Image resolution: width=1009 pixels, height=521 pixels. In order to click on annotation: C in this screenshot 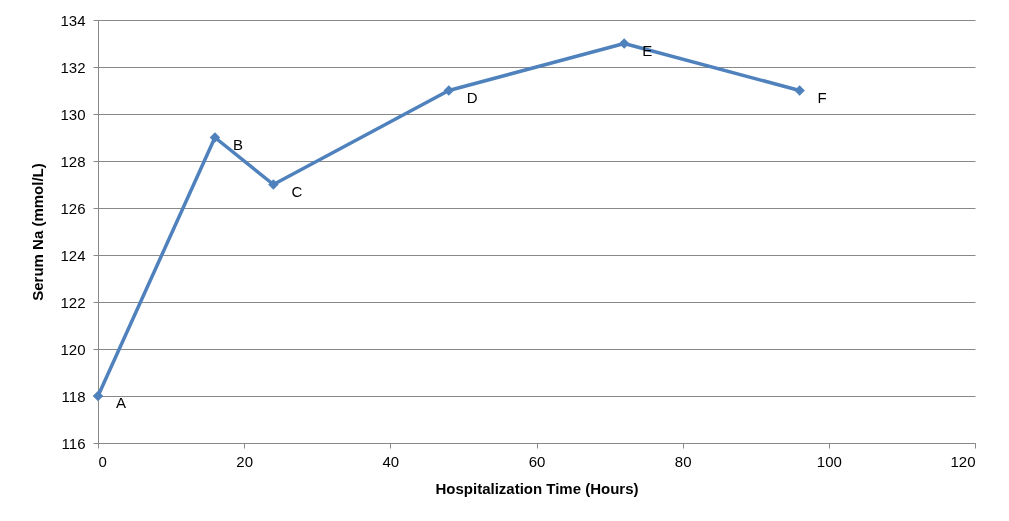, I will do `click(297, 191)`.